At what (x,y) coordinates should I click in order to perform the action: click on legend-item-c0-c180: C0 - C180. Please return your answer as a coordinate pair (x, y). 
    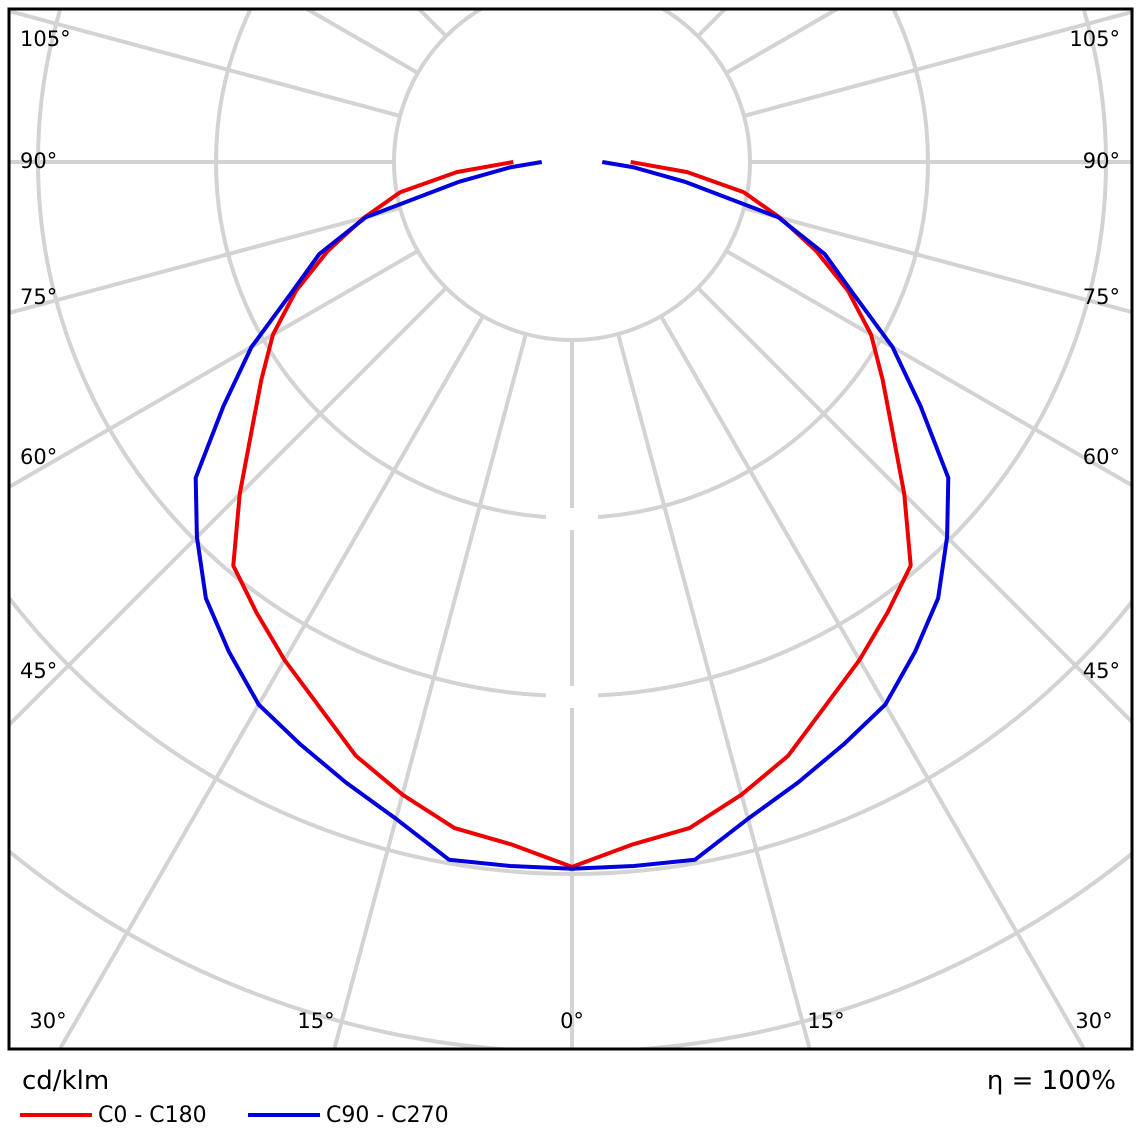
    Looking at the image, I should click on (113, 1115).